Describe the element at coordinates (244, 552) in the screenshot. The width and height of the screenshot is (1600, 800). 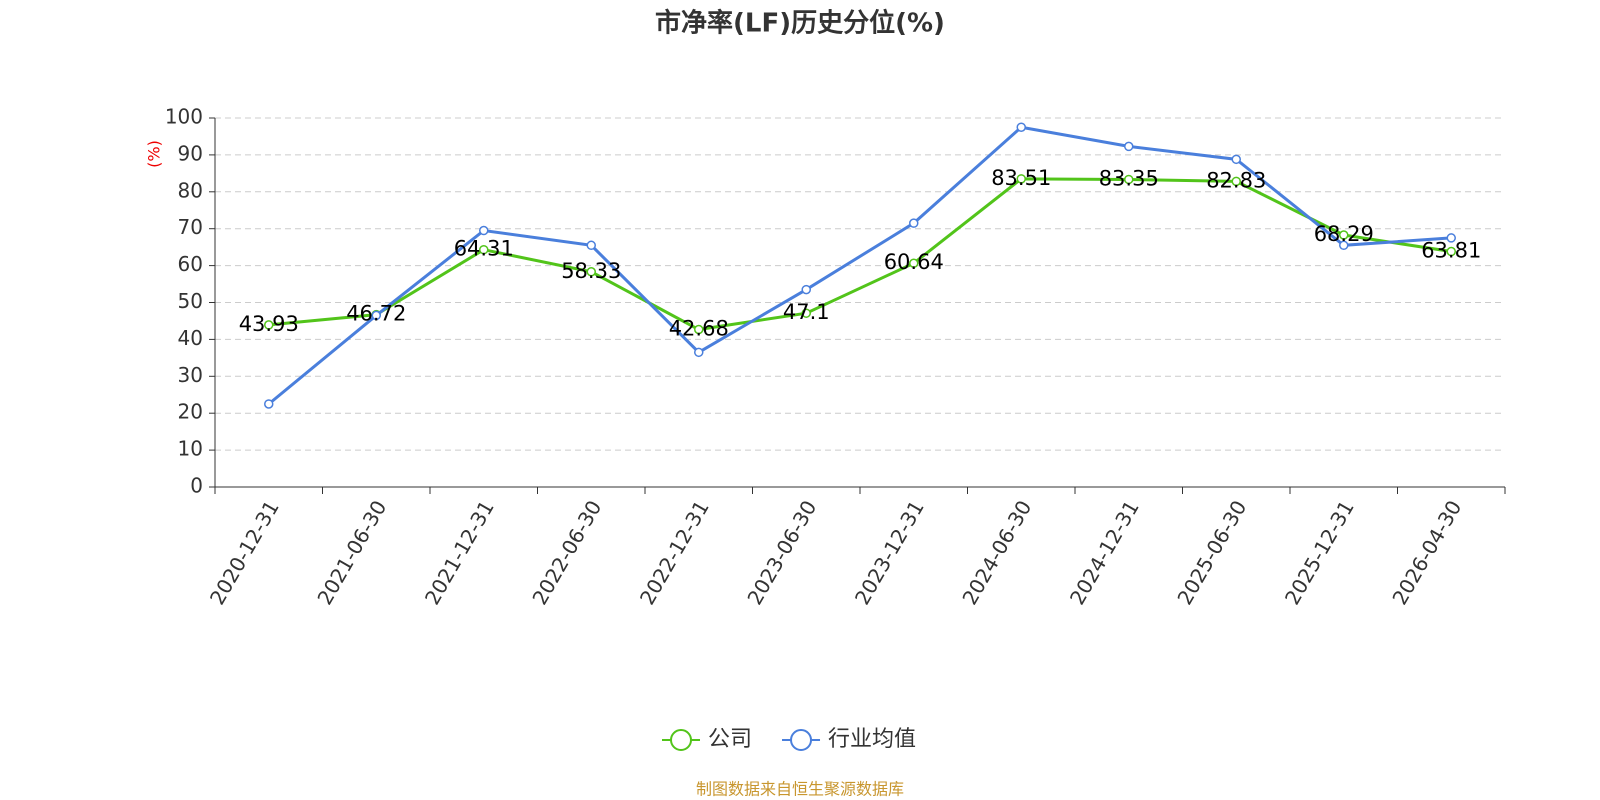
I see `x-tick-label: 2020-12-31` at that location.